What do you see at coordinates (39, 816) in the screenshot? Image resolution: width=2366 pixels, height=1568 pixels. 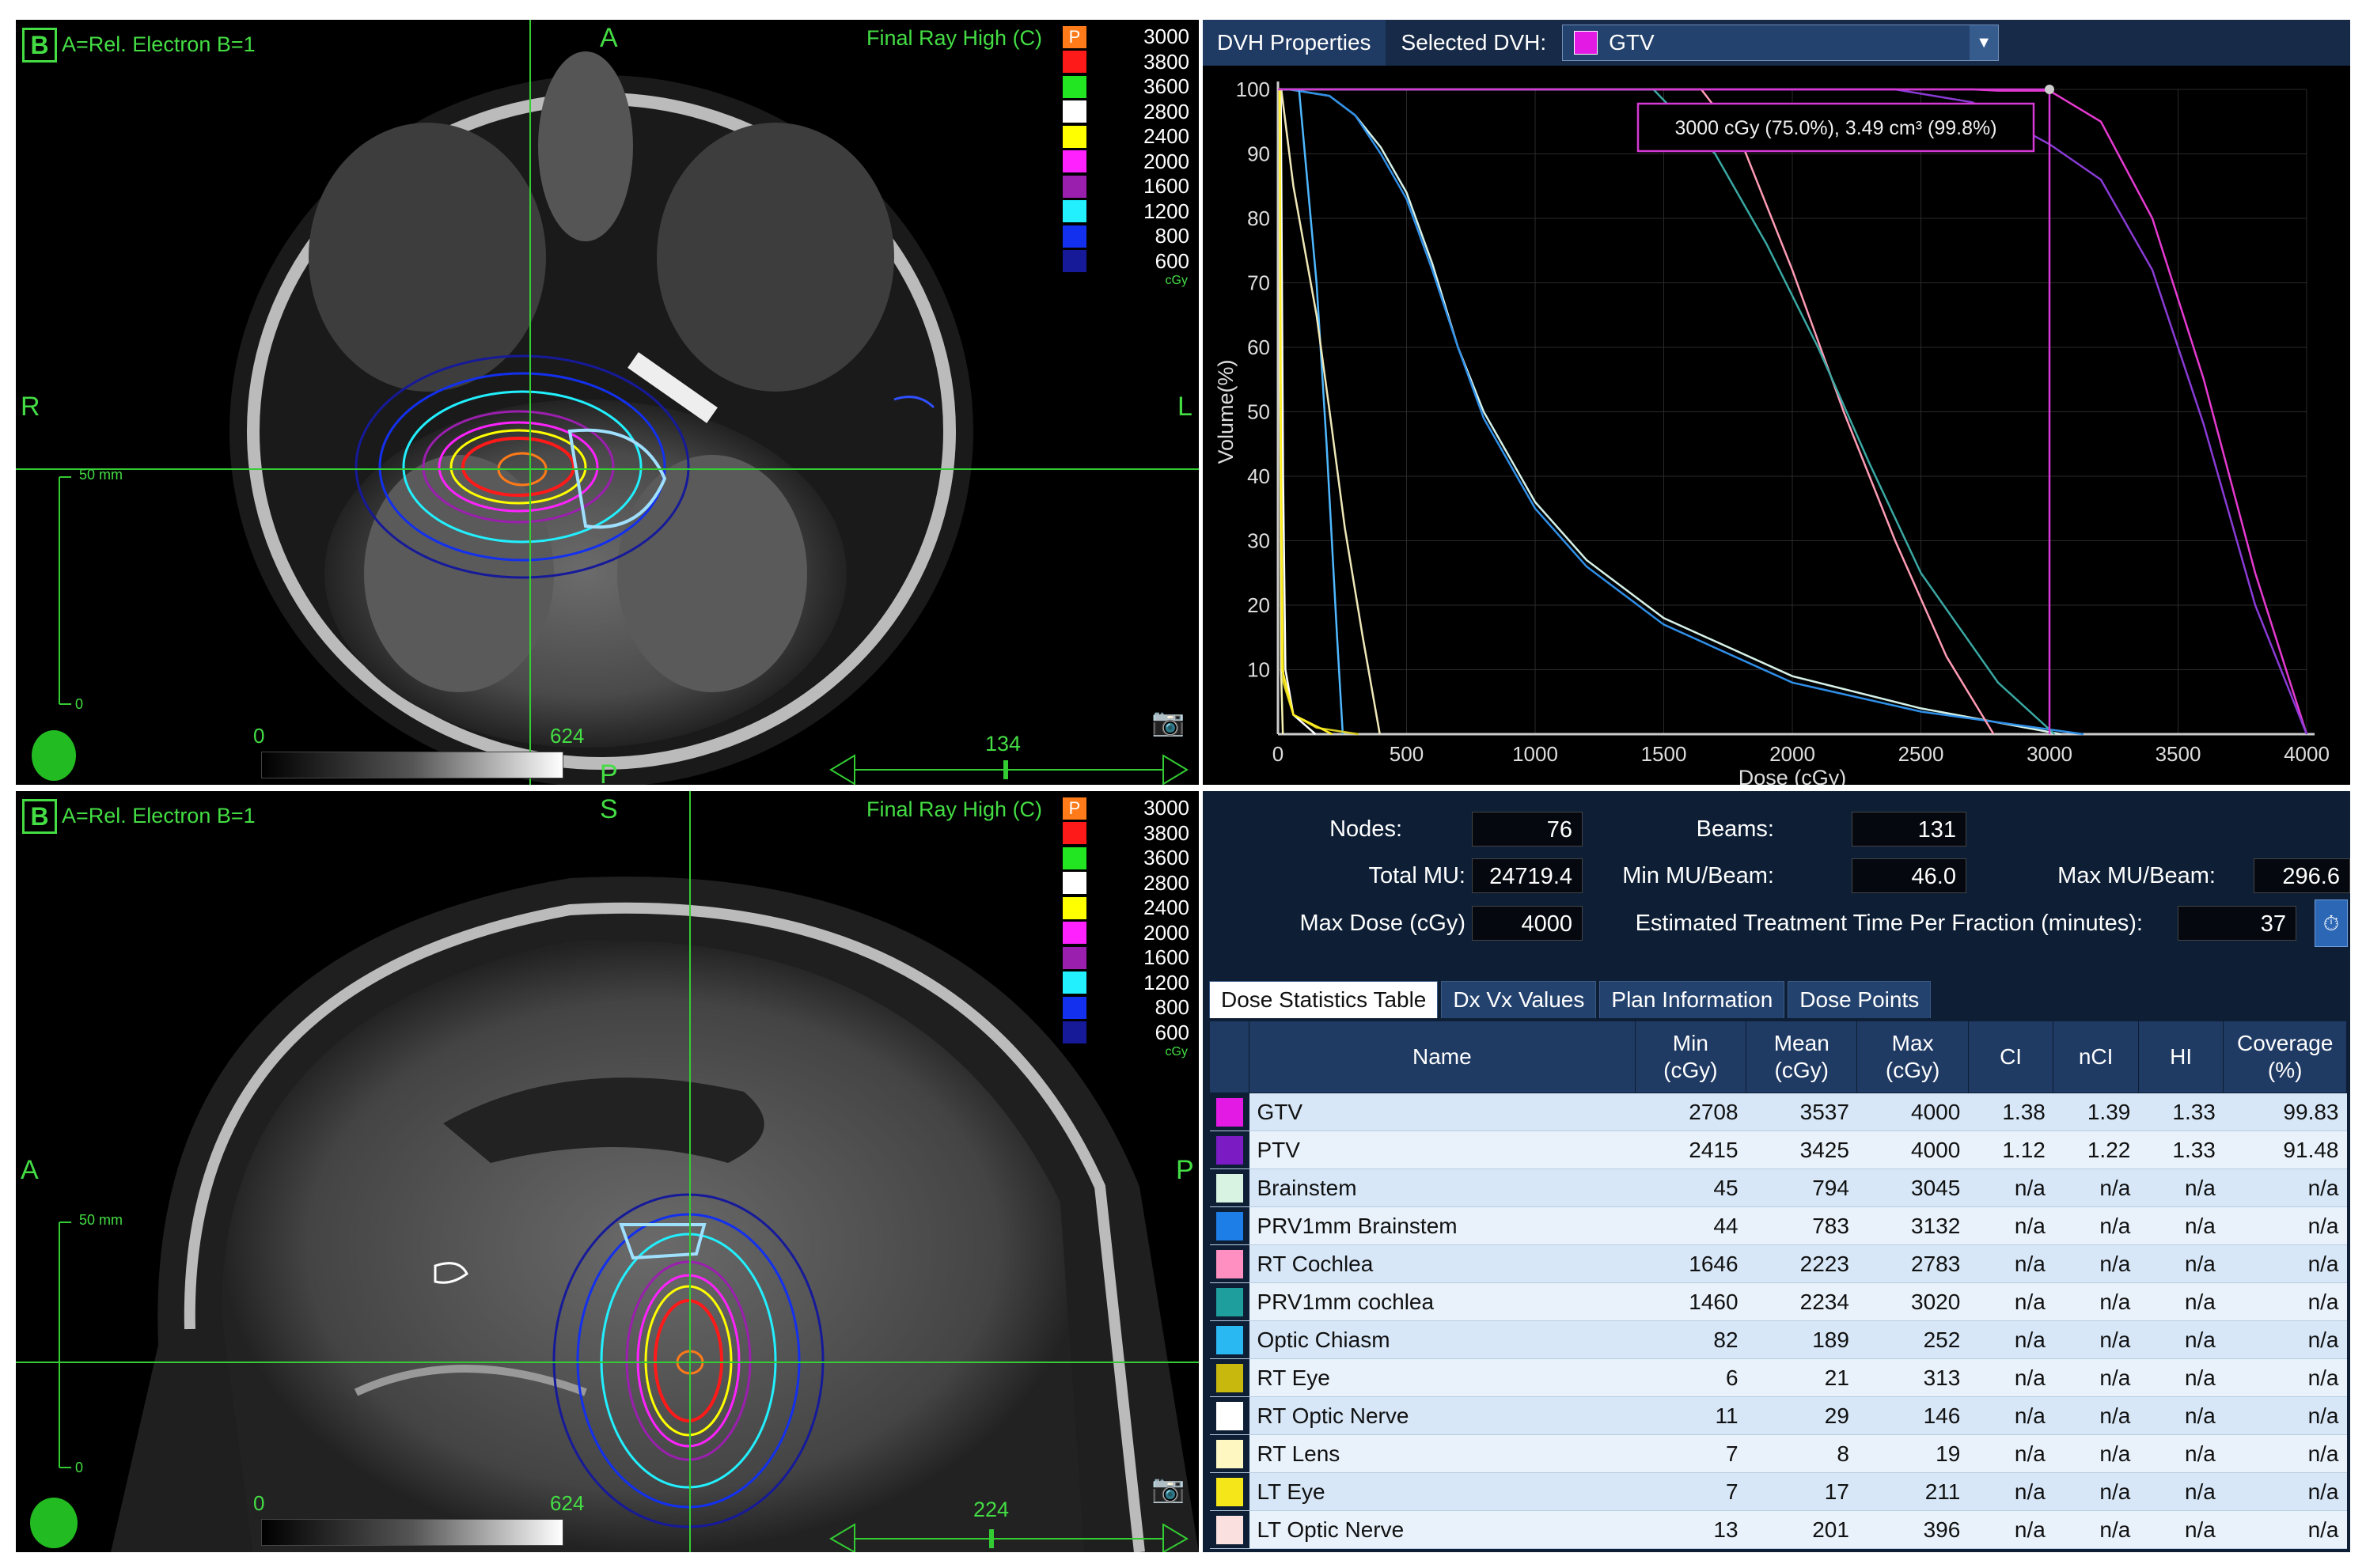 I see `view-label-badge: B` at bounding box center [39, 816].